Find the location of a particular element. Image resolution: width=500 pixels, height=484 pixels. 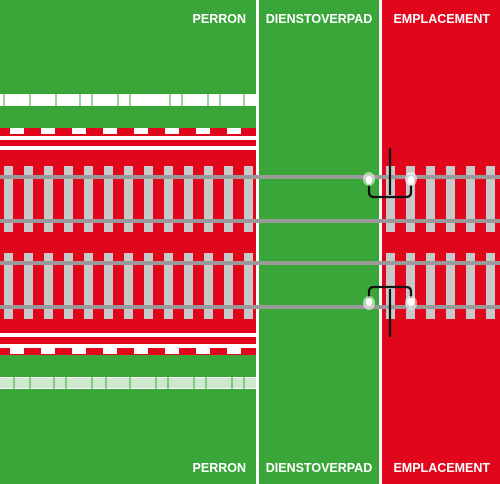

tactile-paving-strip is located at coordinates (128, 383).